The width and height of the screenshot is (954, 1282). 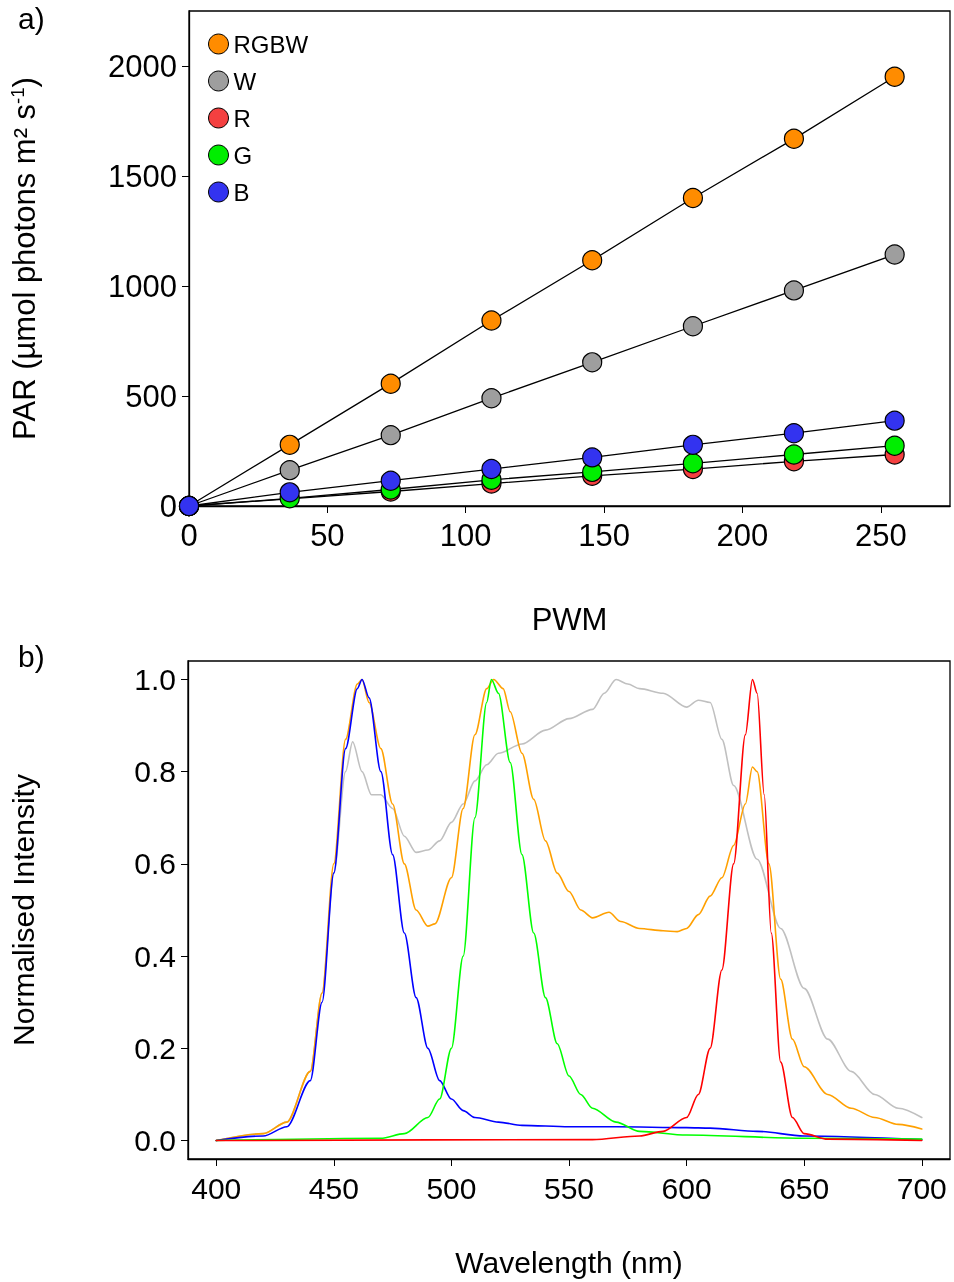 I want to click on x-axis-title: Wavelength (nm), so click(x=569, y=1262).